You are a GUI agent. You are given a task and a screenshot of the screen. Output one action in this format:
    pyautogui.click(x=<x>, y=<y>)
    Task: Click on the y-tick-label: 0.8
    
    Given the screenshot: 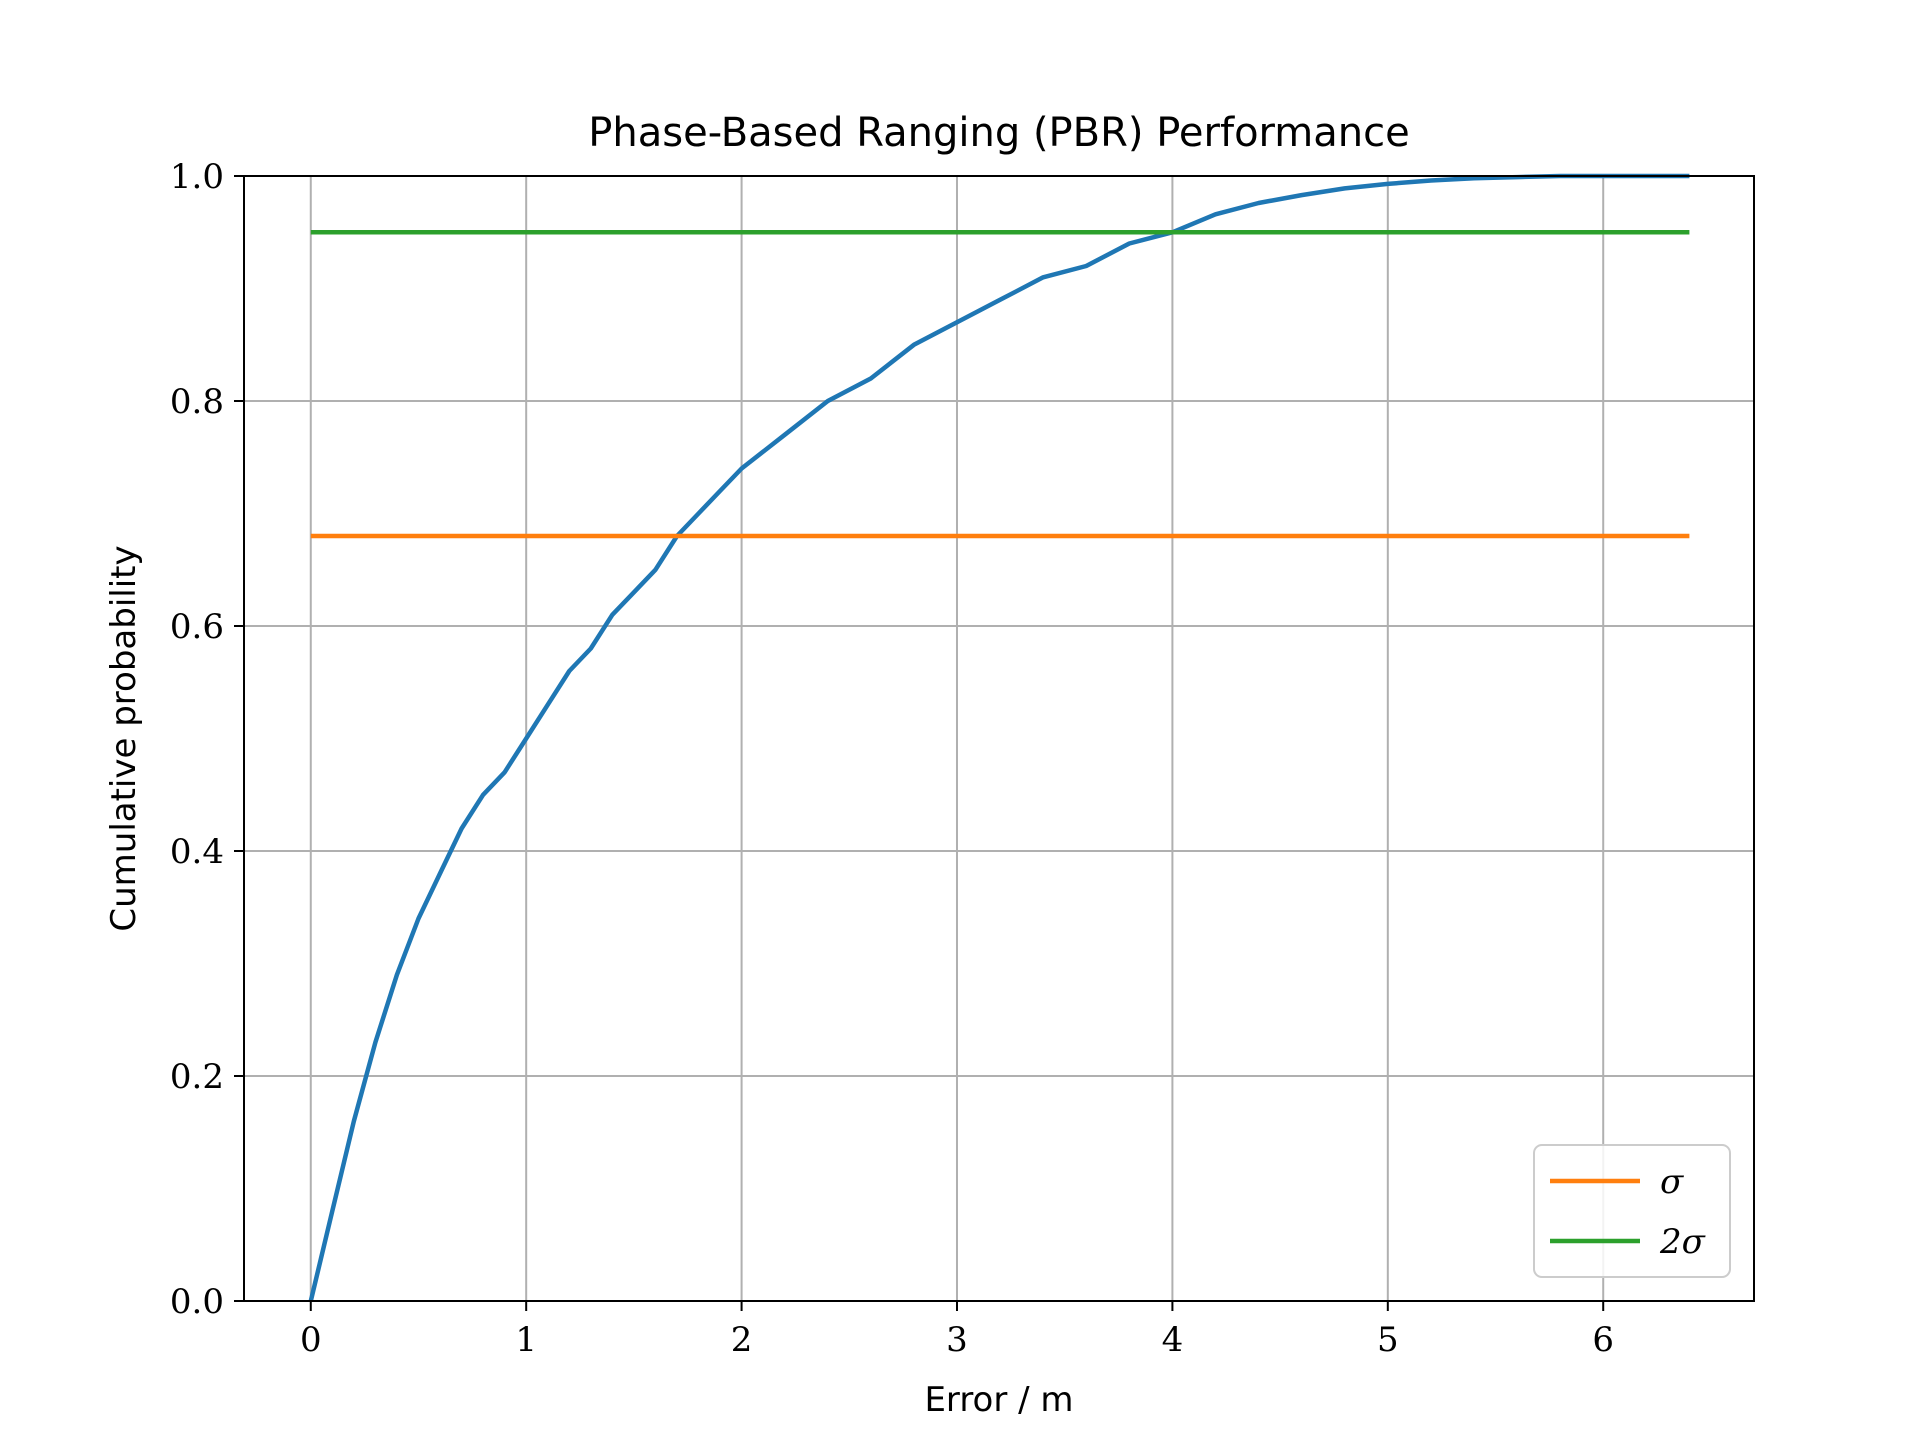 What is the action you would take?
    pyautogui.click(x=197, y=402)
    